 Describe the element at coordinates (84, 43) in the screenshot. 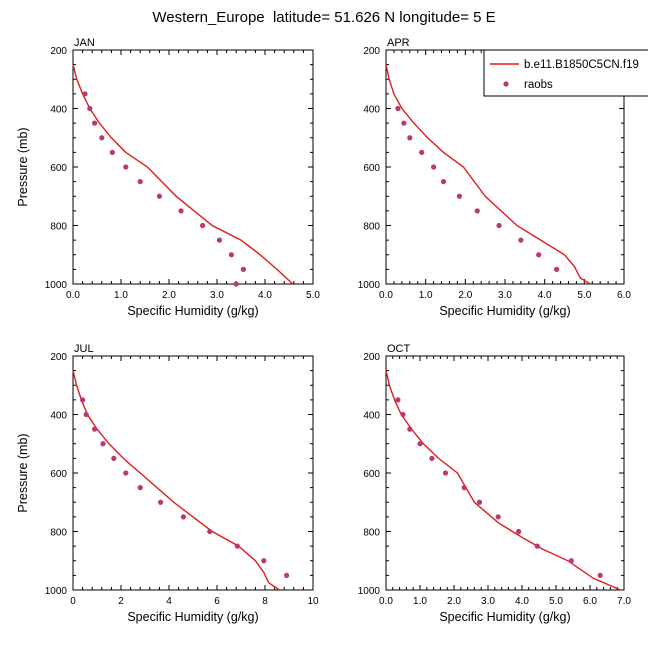

I see `panel-label: JAN` at that location.